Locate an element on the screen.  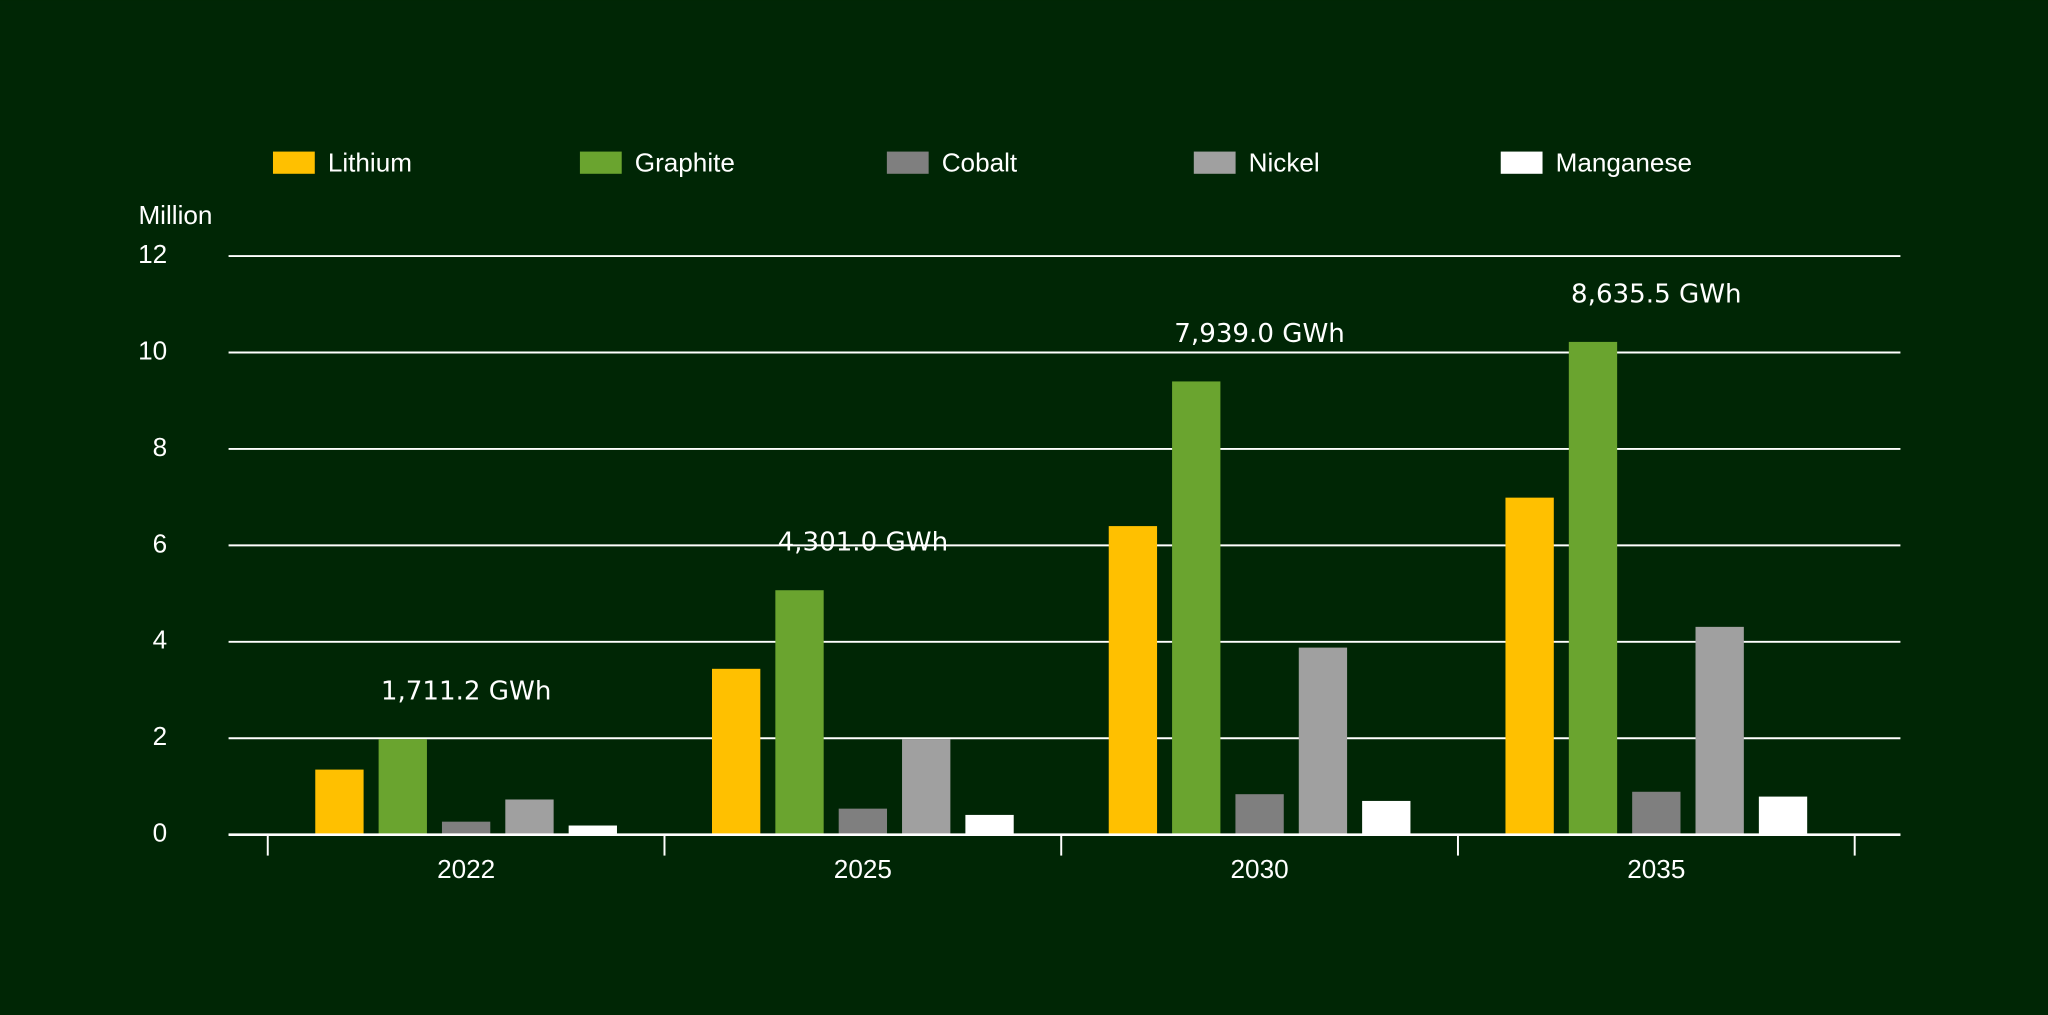
y-axis-label: Million is located at coordinates (175, 215).